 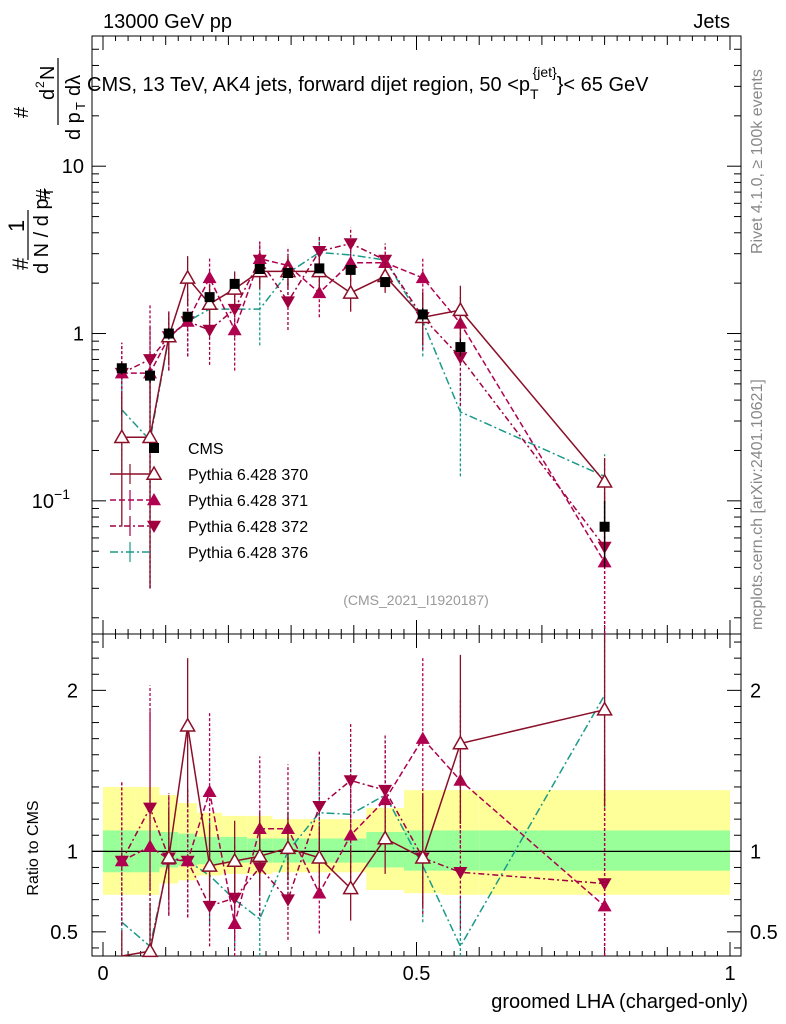 I want to click on mcplots-label: mcplots.cern.ch [arXiv:2401.10621], so click(x=757, y=504).